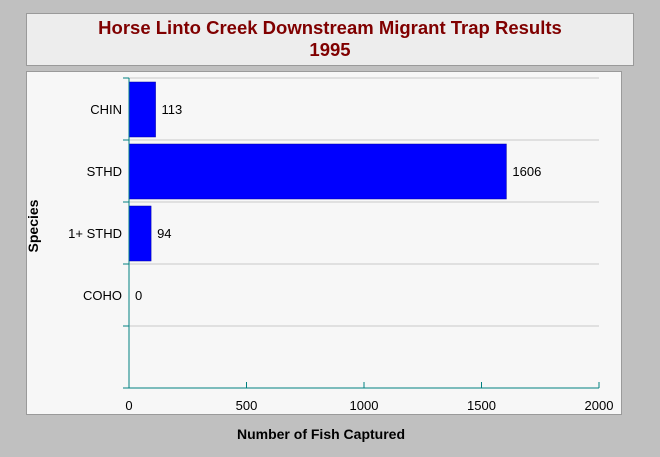 This screenshot has width=660, height=457. I want to click on category-label: COHO, so click(102, 295).